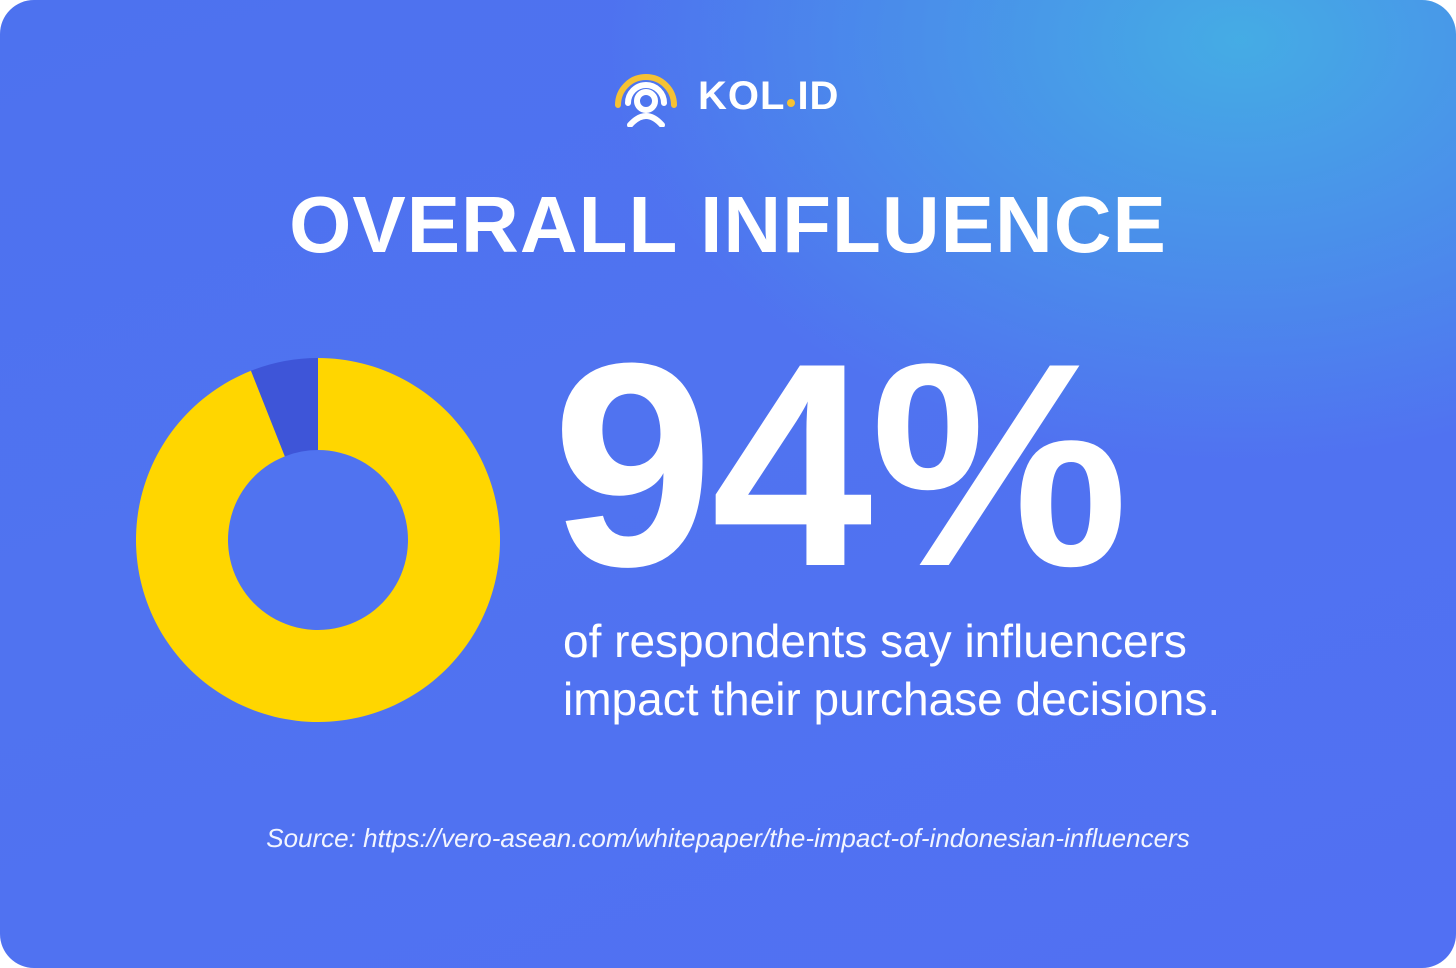 The width and height of the screenshot is (1456, 968). I want to click on person-broadcast-icon, so click(646, 100).